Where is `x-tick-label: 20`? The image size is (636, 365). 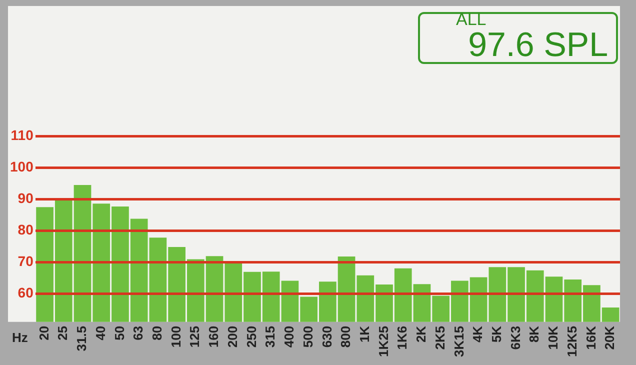 x-tick-label: 20 is located at coordinates (44, 333).